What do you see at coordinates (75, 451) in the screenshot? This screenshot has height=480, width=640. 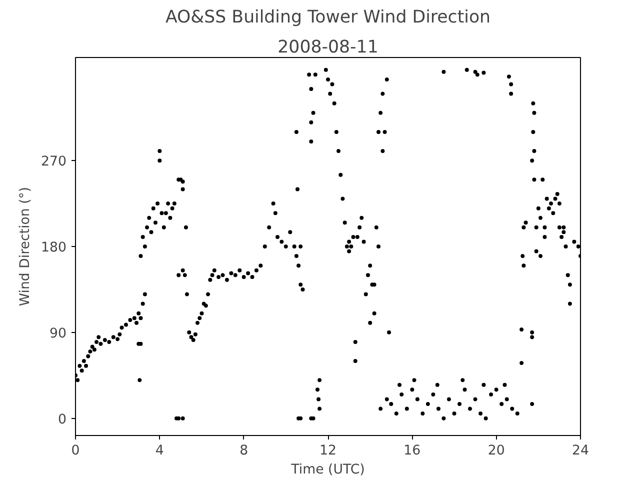 I see `x-tick-label: 0` at bounding box center [75, 451].